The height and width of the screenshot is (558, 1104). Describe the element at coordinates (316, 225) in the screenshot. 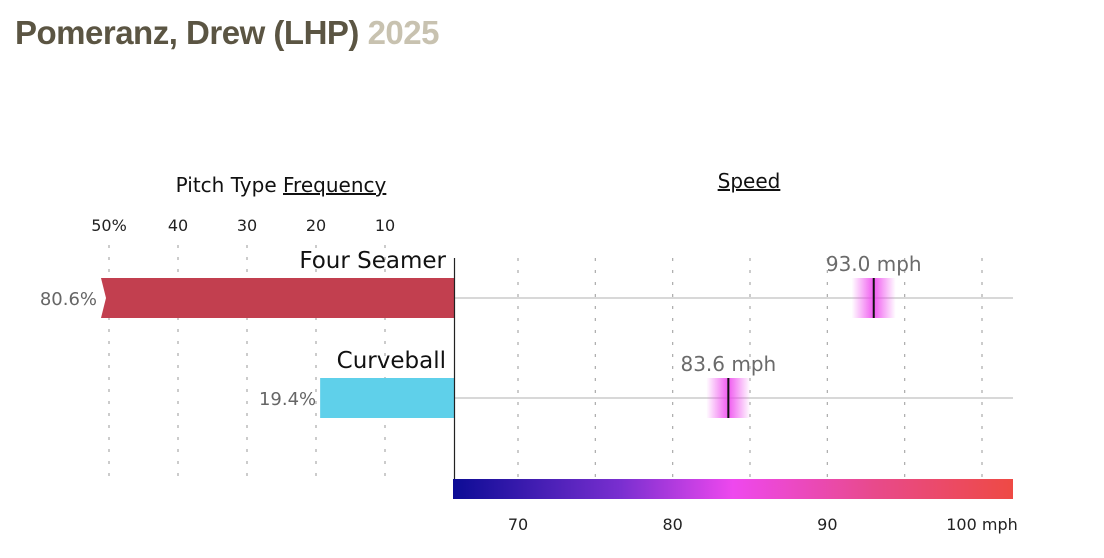

I see `frequency-tick-label: 20` at that location.